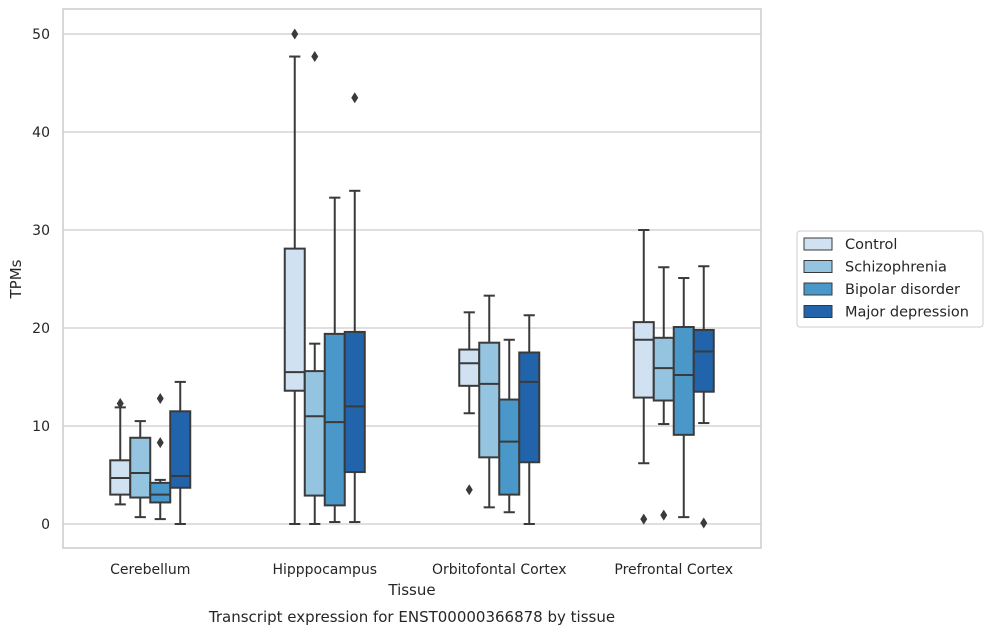  Describe the element at coordinates (499, 570) in the screenshot. I see `x-tick-label: Orbitofontal Cortex` at that location.